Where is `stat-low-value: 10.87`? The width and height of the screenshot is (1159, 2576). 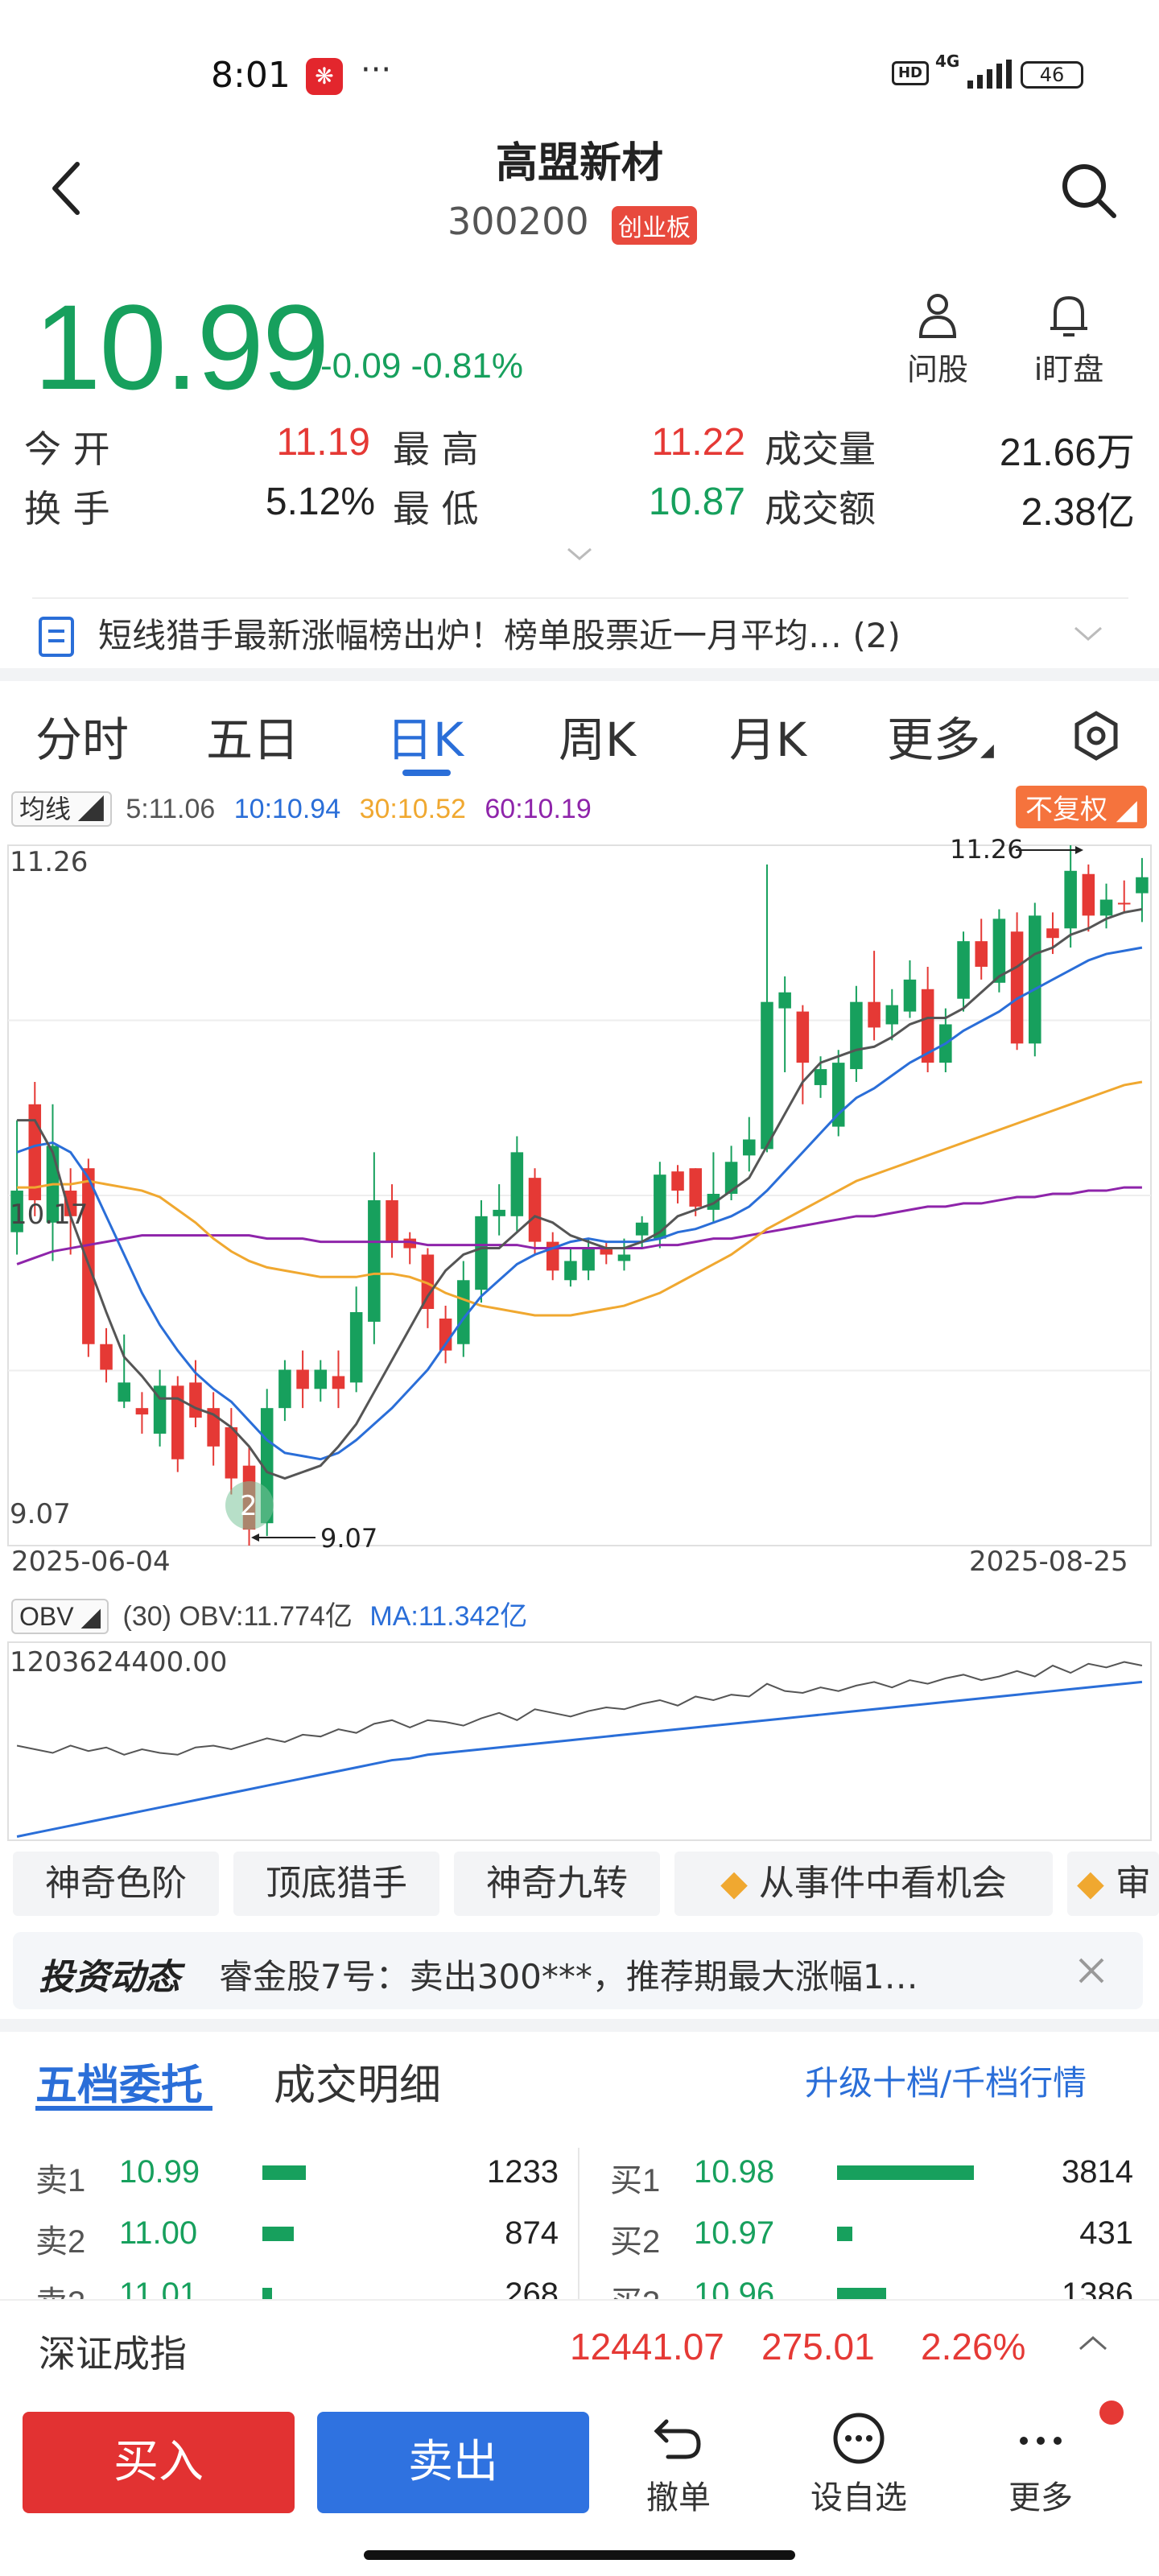 stat-low-value: 10.87 is located at coordinates (696, 502).